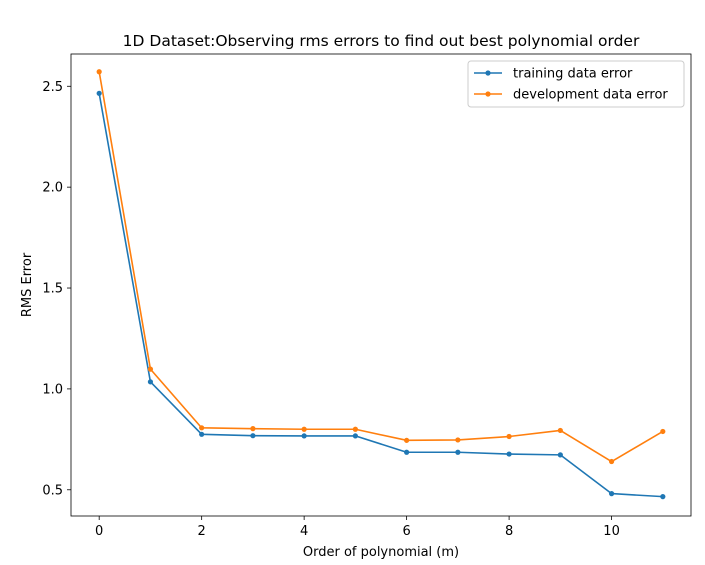  Describe the element at coordinates (52, 188) in the screenshot. I see `y-tick-label: 2.0` at that location.